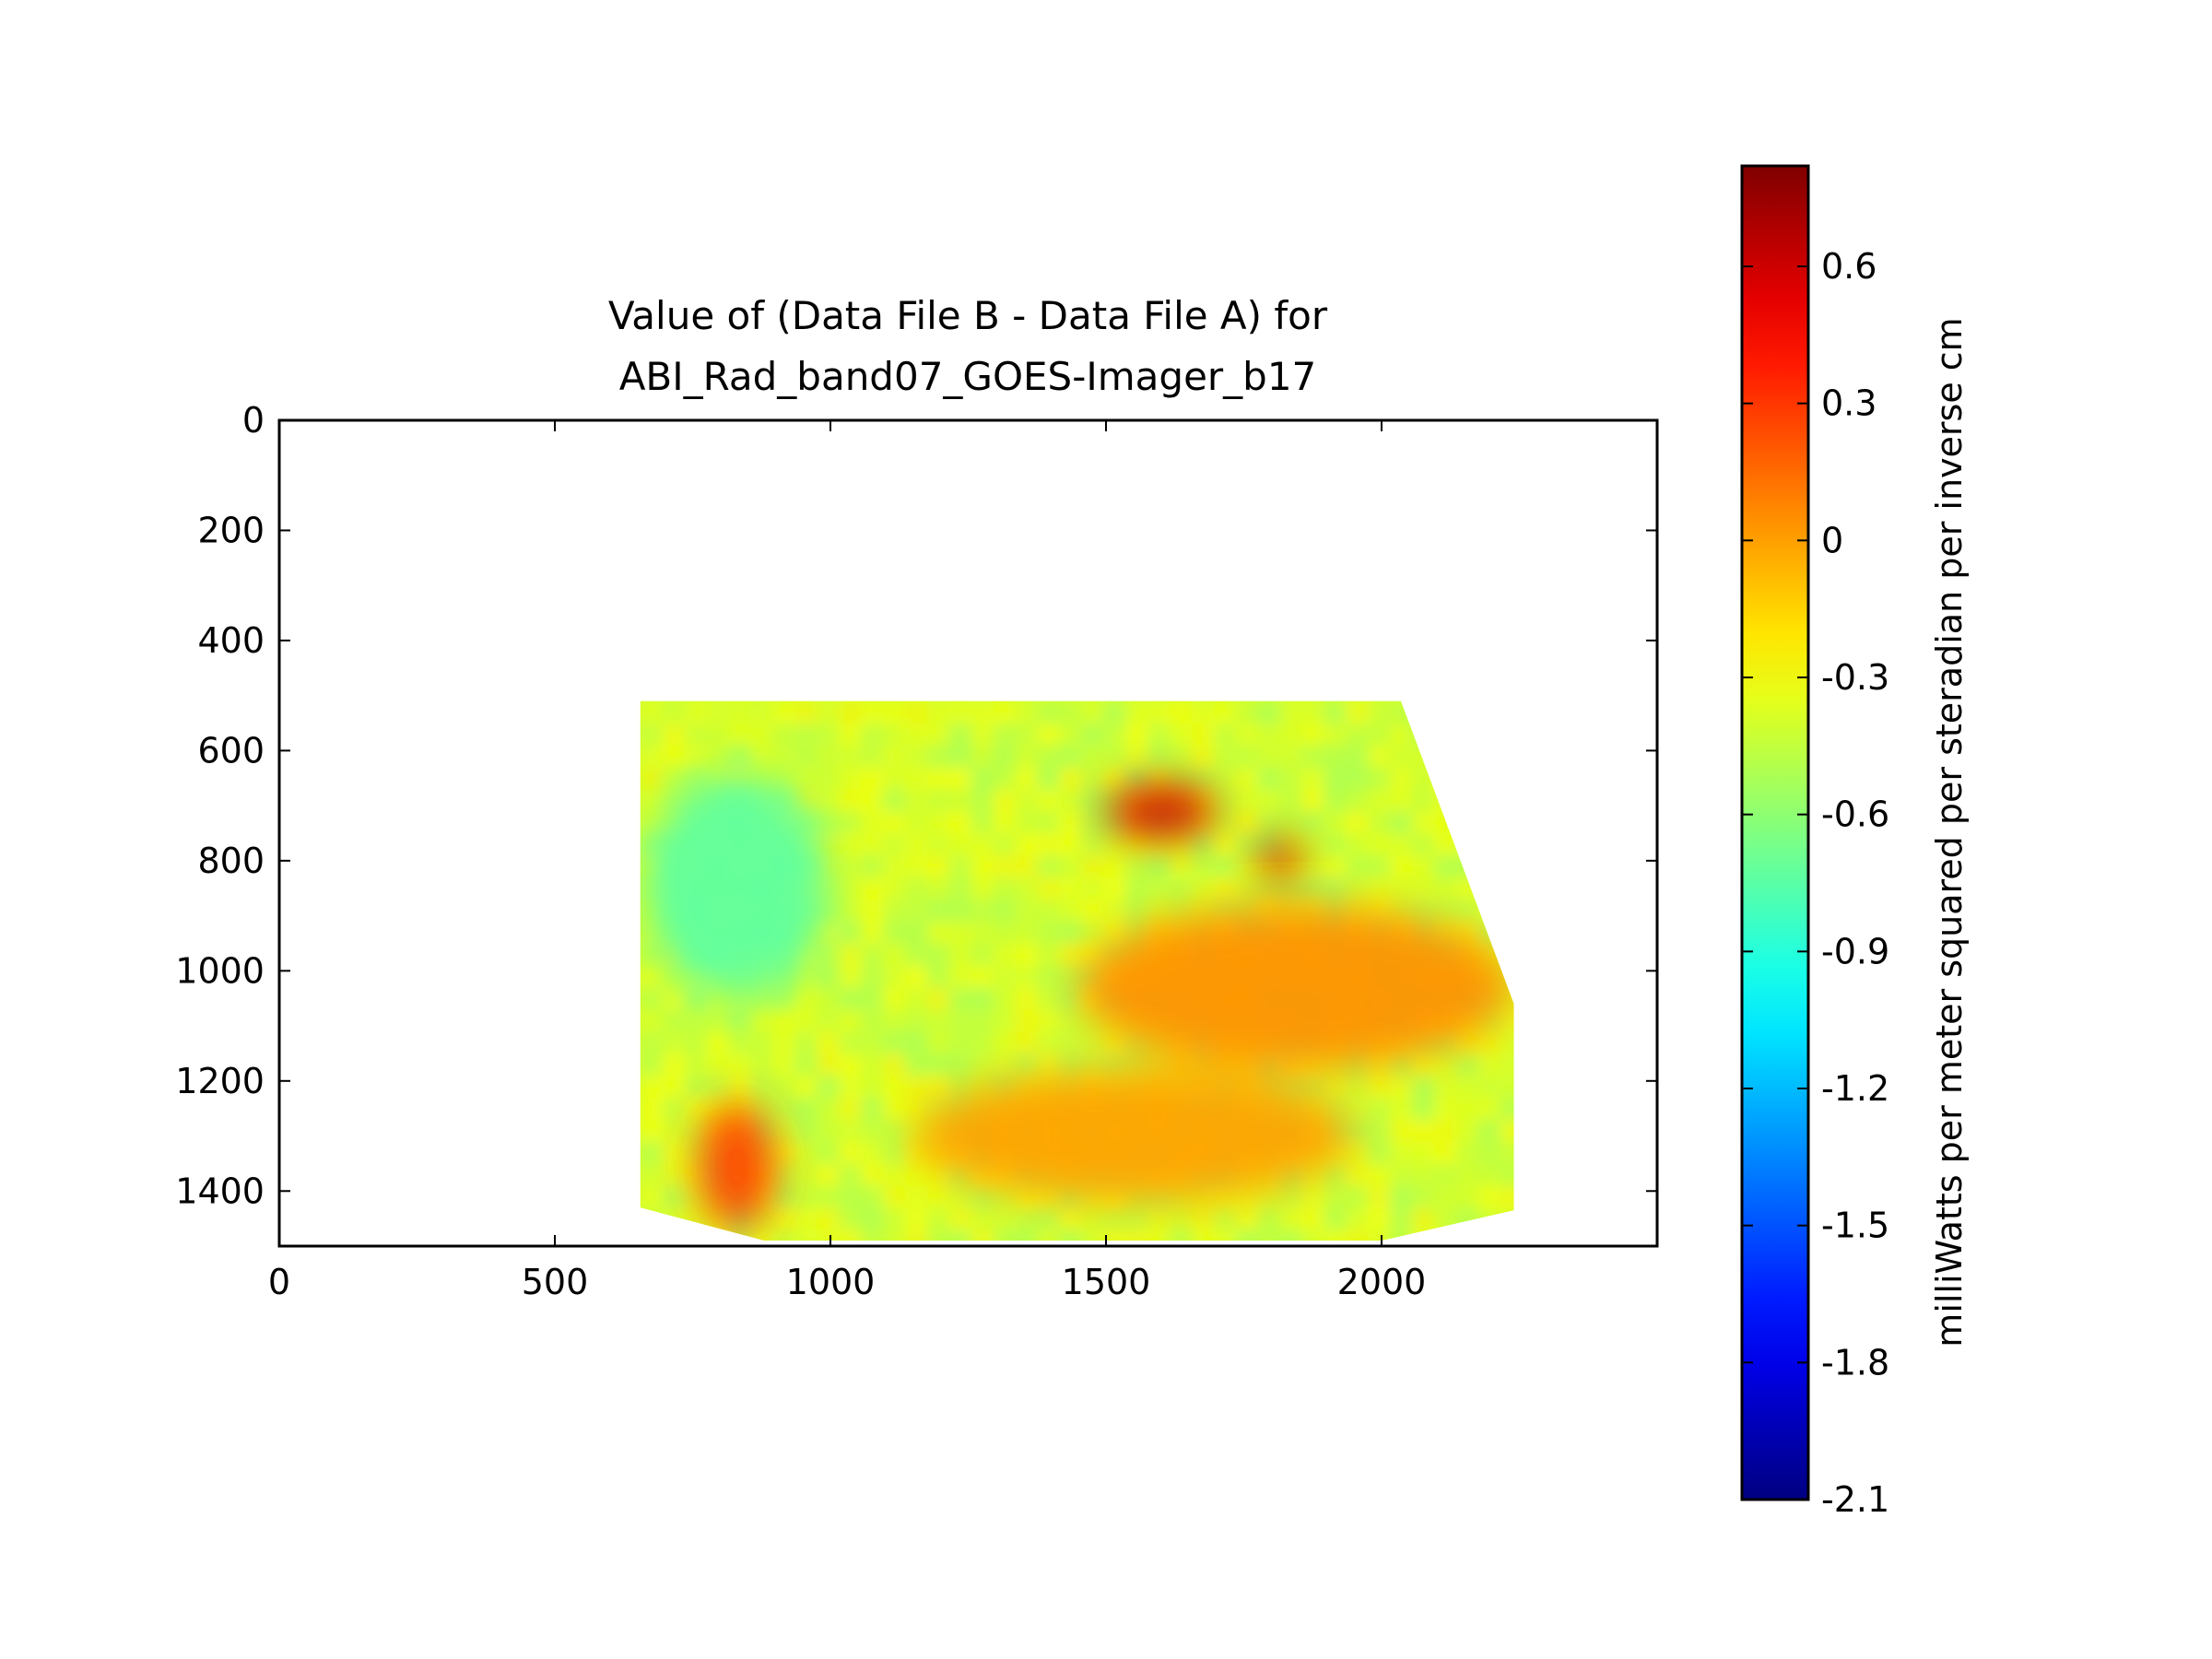 The image size is (2212, 1659). Describe the element at coordinates (253, 420) in the screenshot. I see `y-tick-label: 0` at that location.